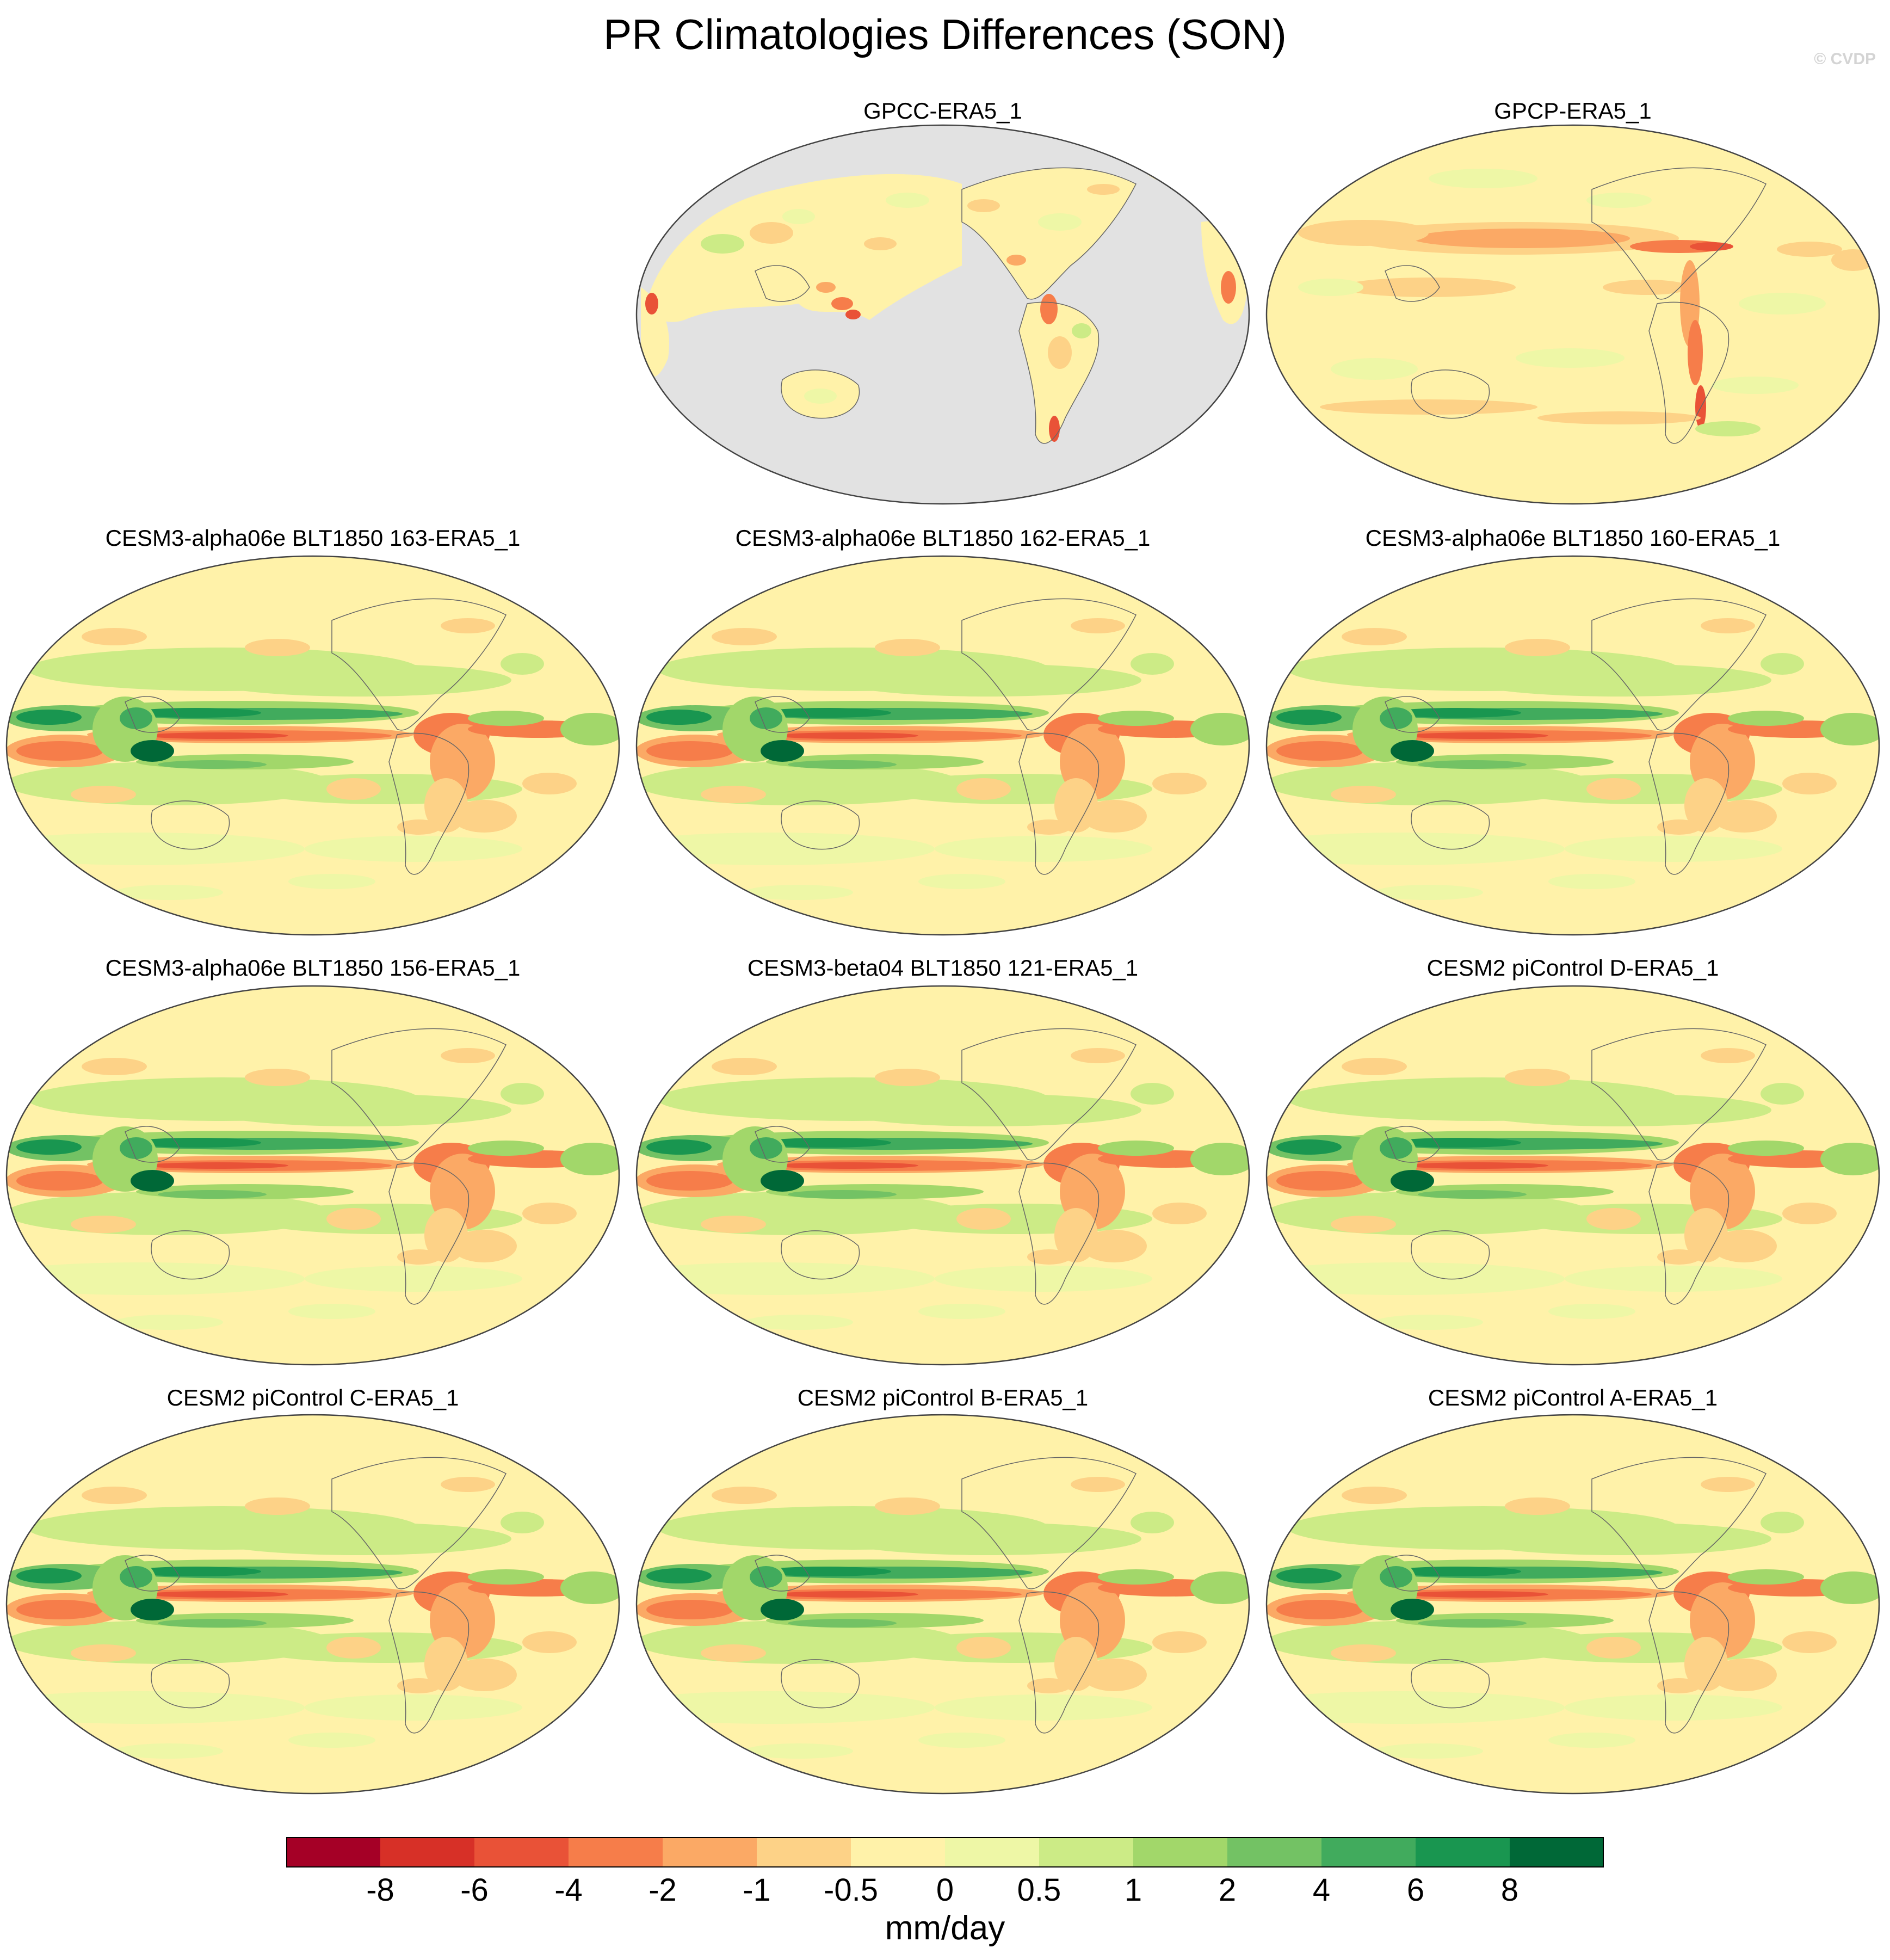 The height and width of the screenshot is (1960, 1890). I want to click on colorbar-tick-label: 2, so click(1227, 1890).